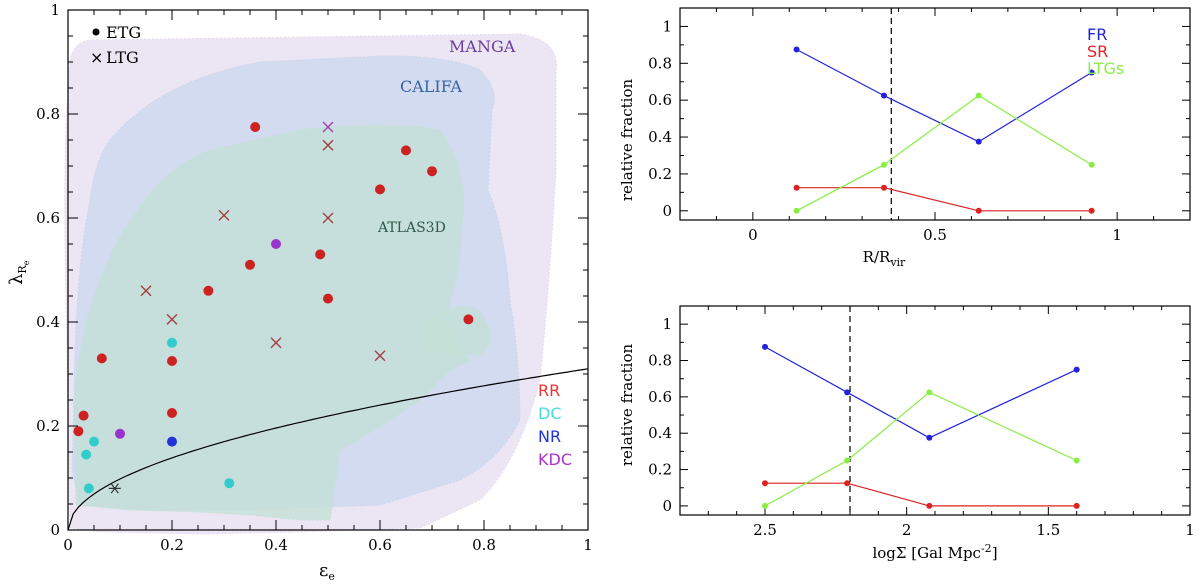 The width and height of the screenshot is (1200, 585). I want to click on marker-legend: ETG × LTG, so click(115, 45).